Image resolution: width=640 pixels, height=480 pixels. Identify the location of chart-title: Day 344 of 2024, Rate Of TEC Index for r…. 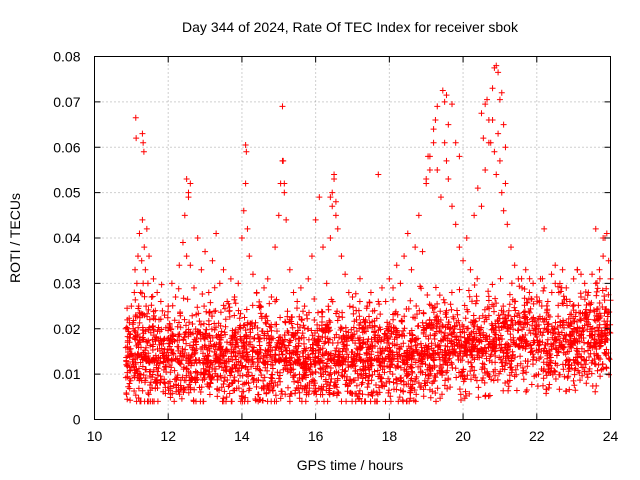
(350, 27).